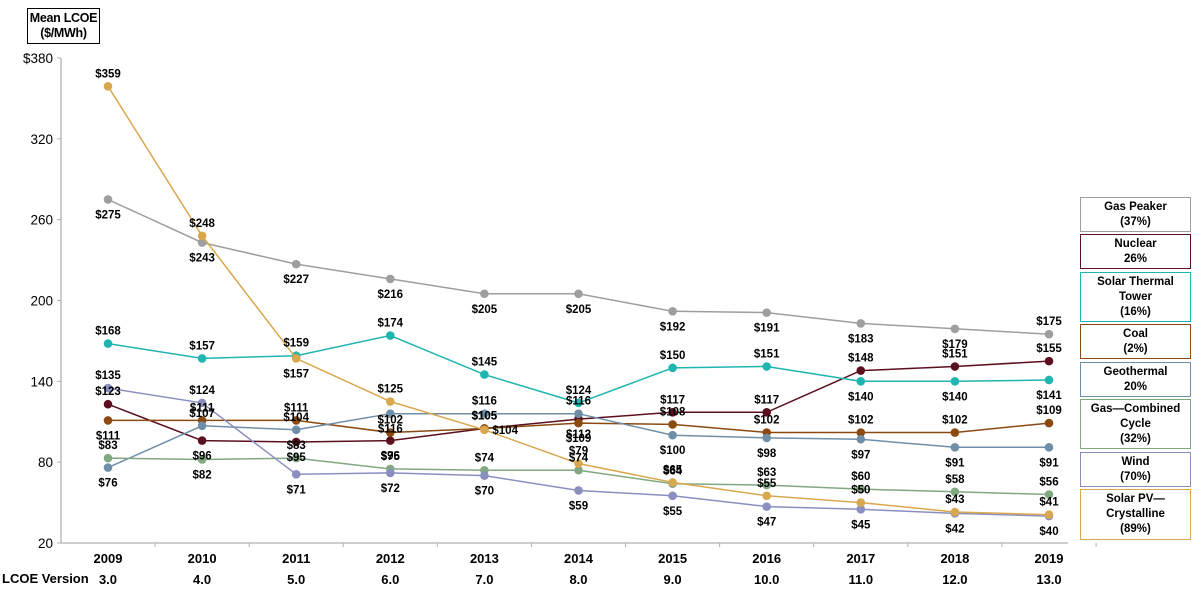  Describe the element at coordinates (485, 416) in the screenshot. I see `data-label: $105` at that location.